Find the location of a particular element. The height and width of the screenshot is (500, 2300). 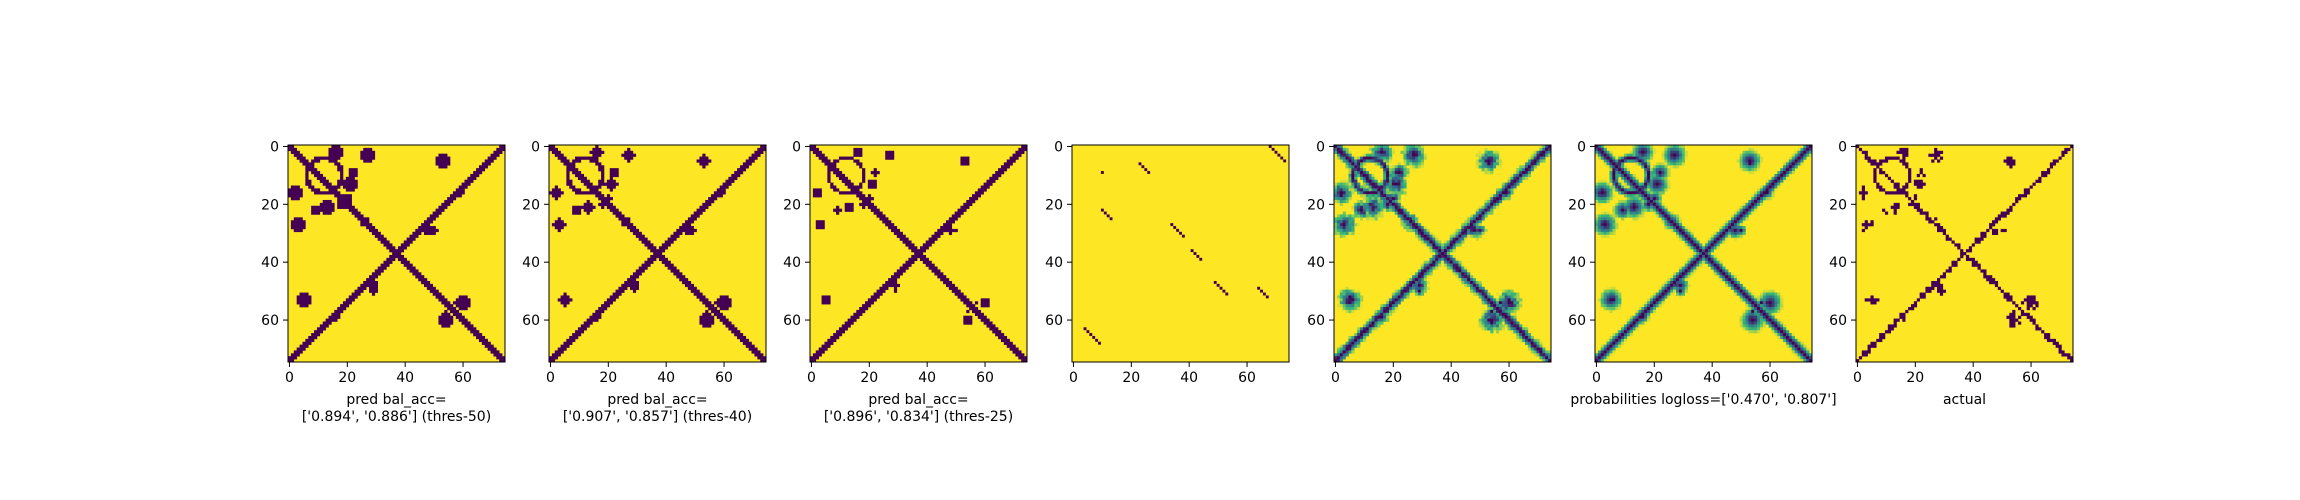

x-axis-label: pred bal_acc= is located at coordinates (657, 400).